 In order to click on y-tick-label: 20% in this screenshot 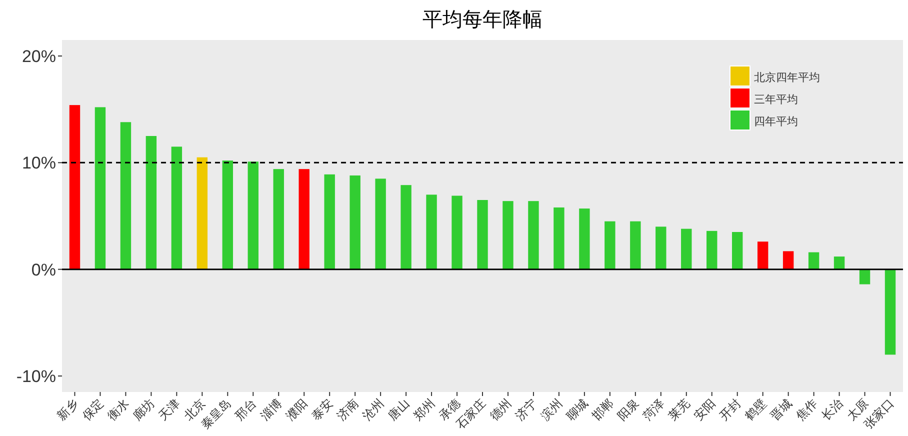, I will do `click(39, 56)`.